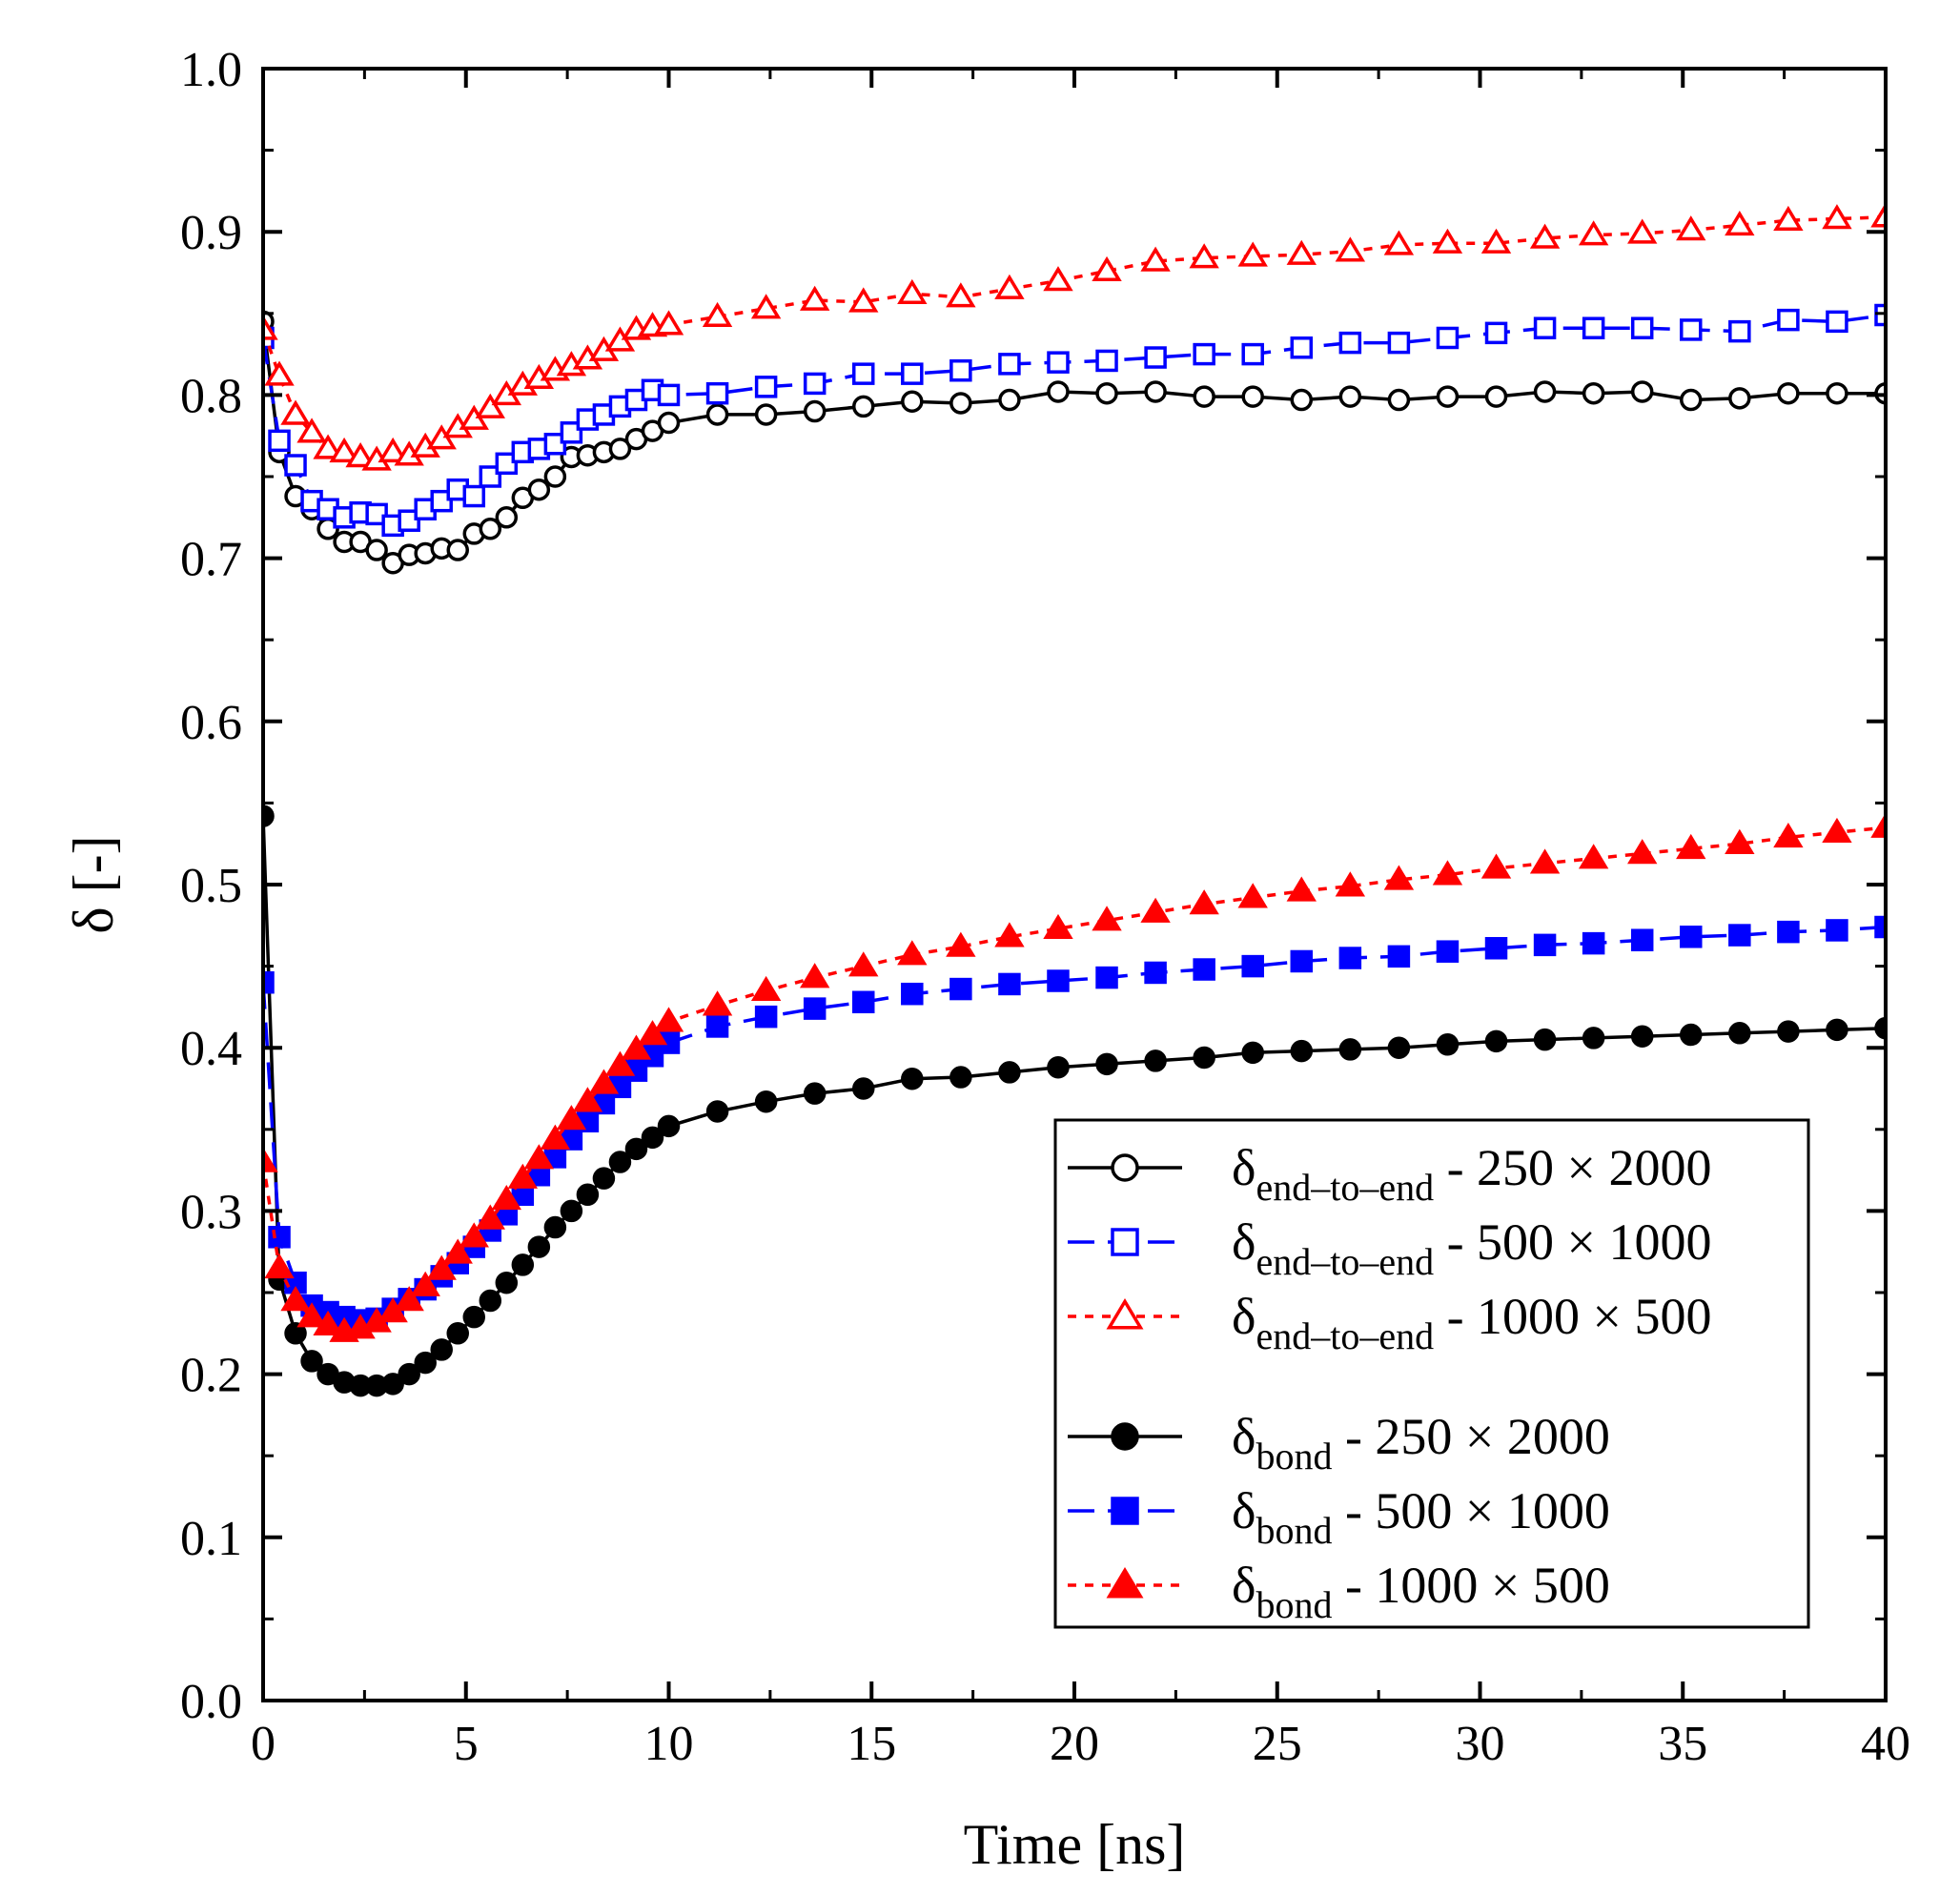  Describe the element at coordinates (93, 884) in the screenshot. I see `y-axis-title: δ [-]` at that location.